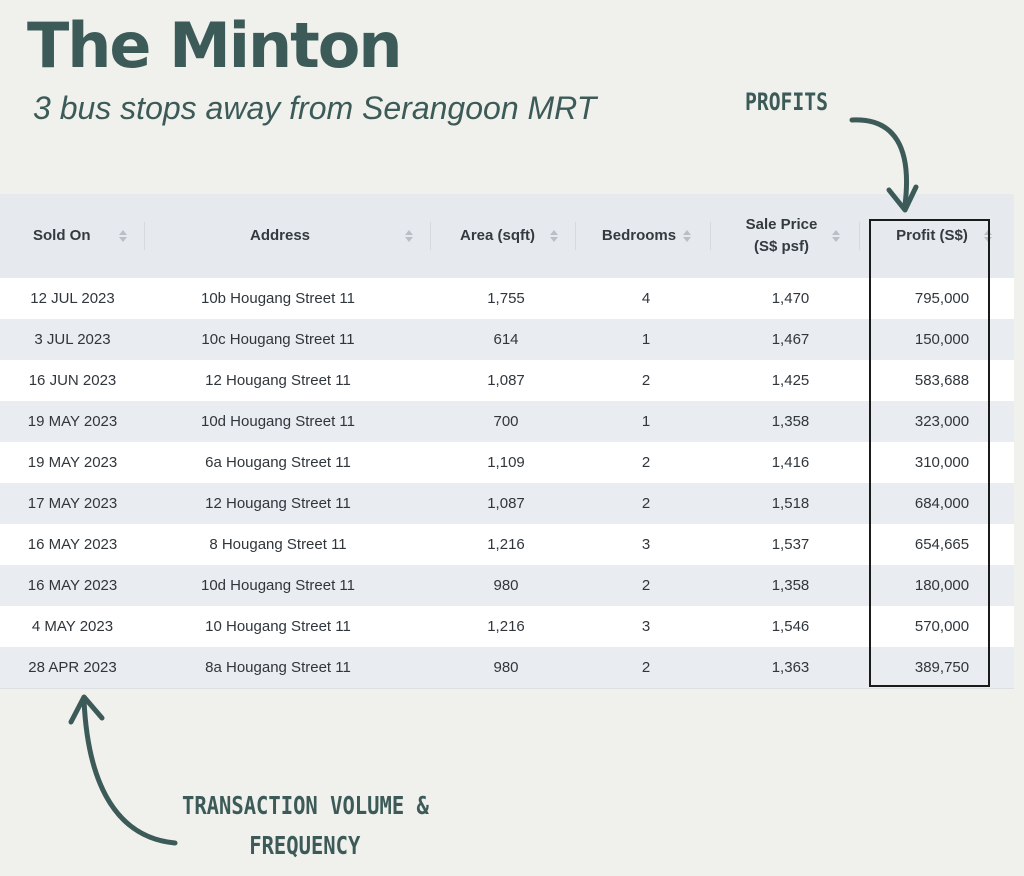  I want to click on cell-sold-on: 19 MAY 2023, so click(72, 421).